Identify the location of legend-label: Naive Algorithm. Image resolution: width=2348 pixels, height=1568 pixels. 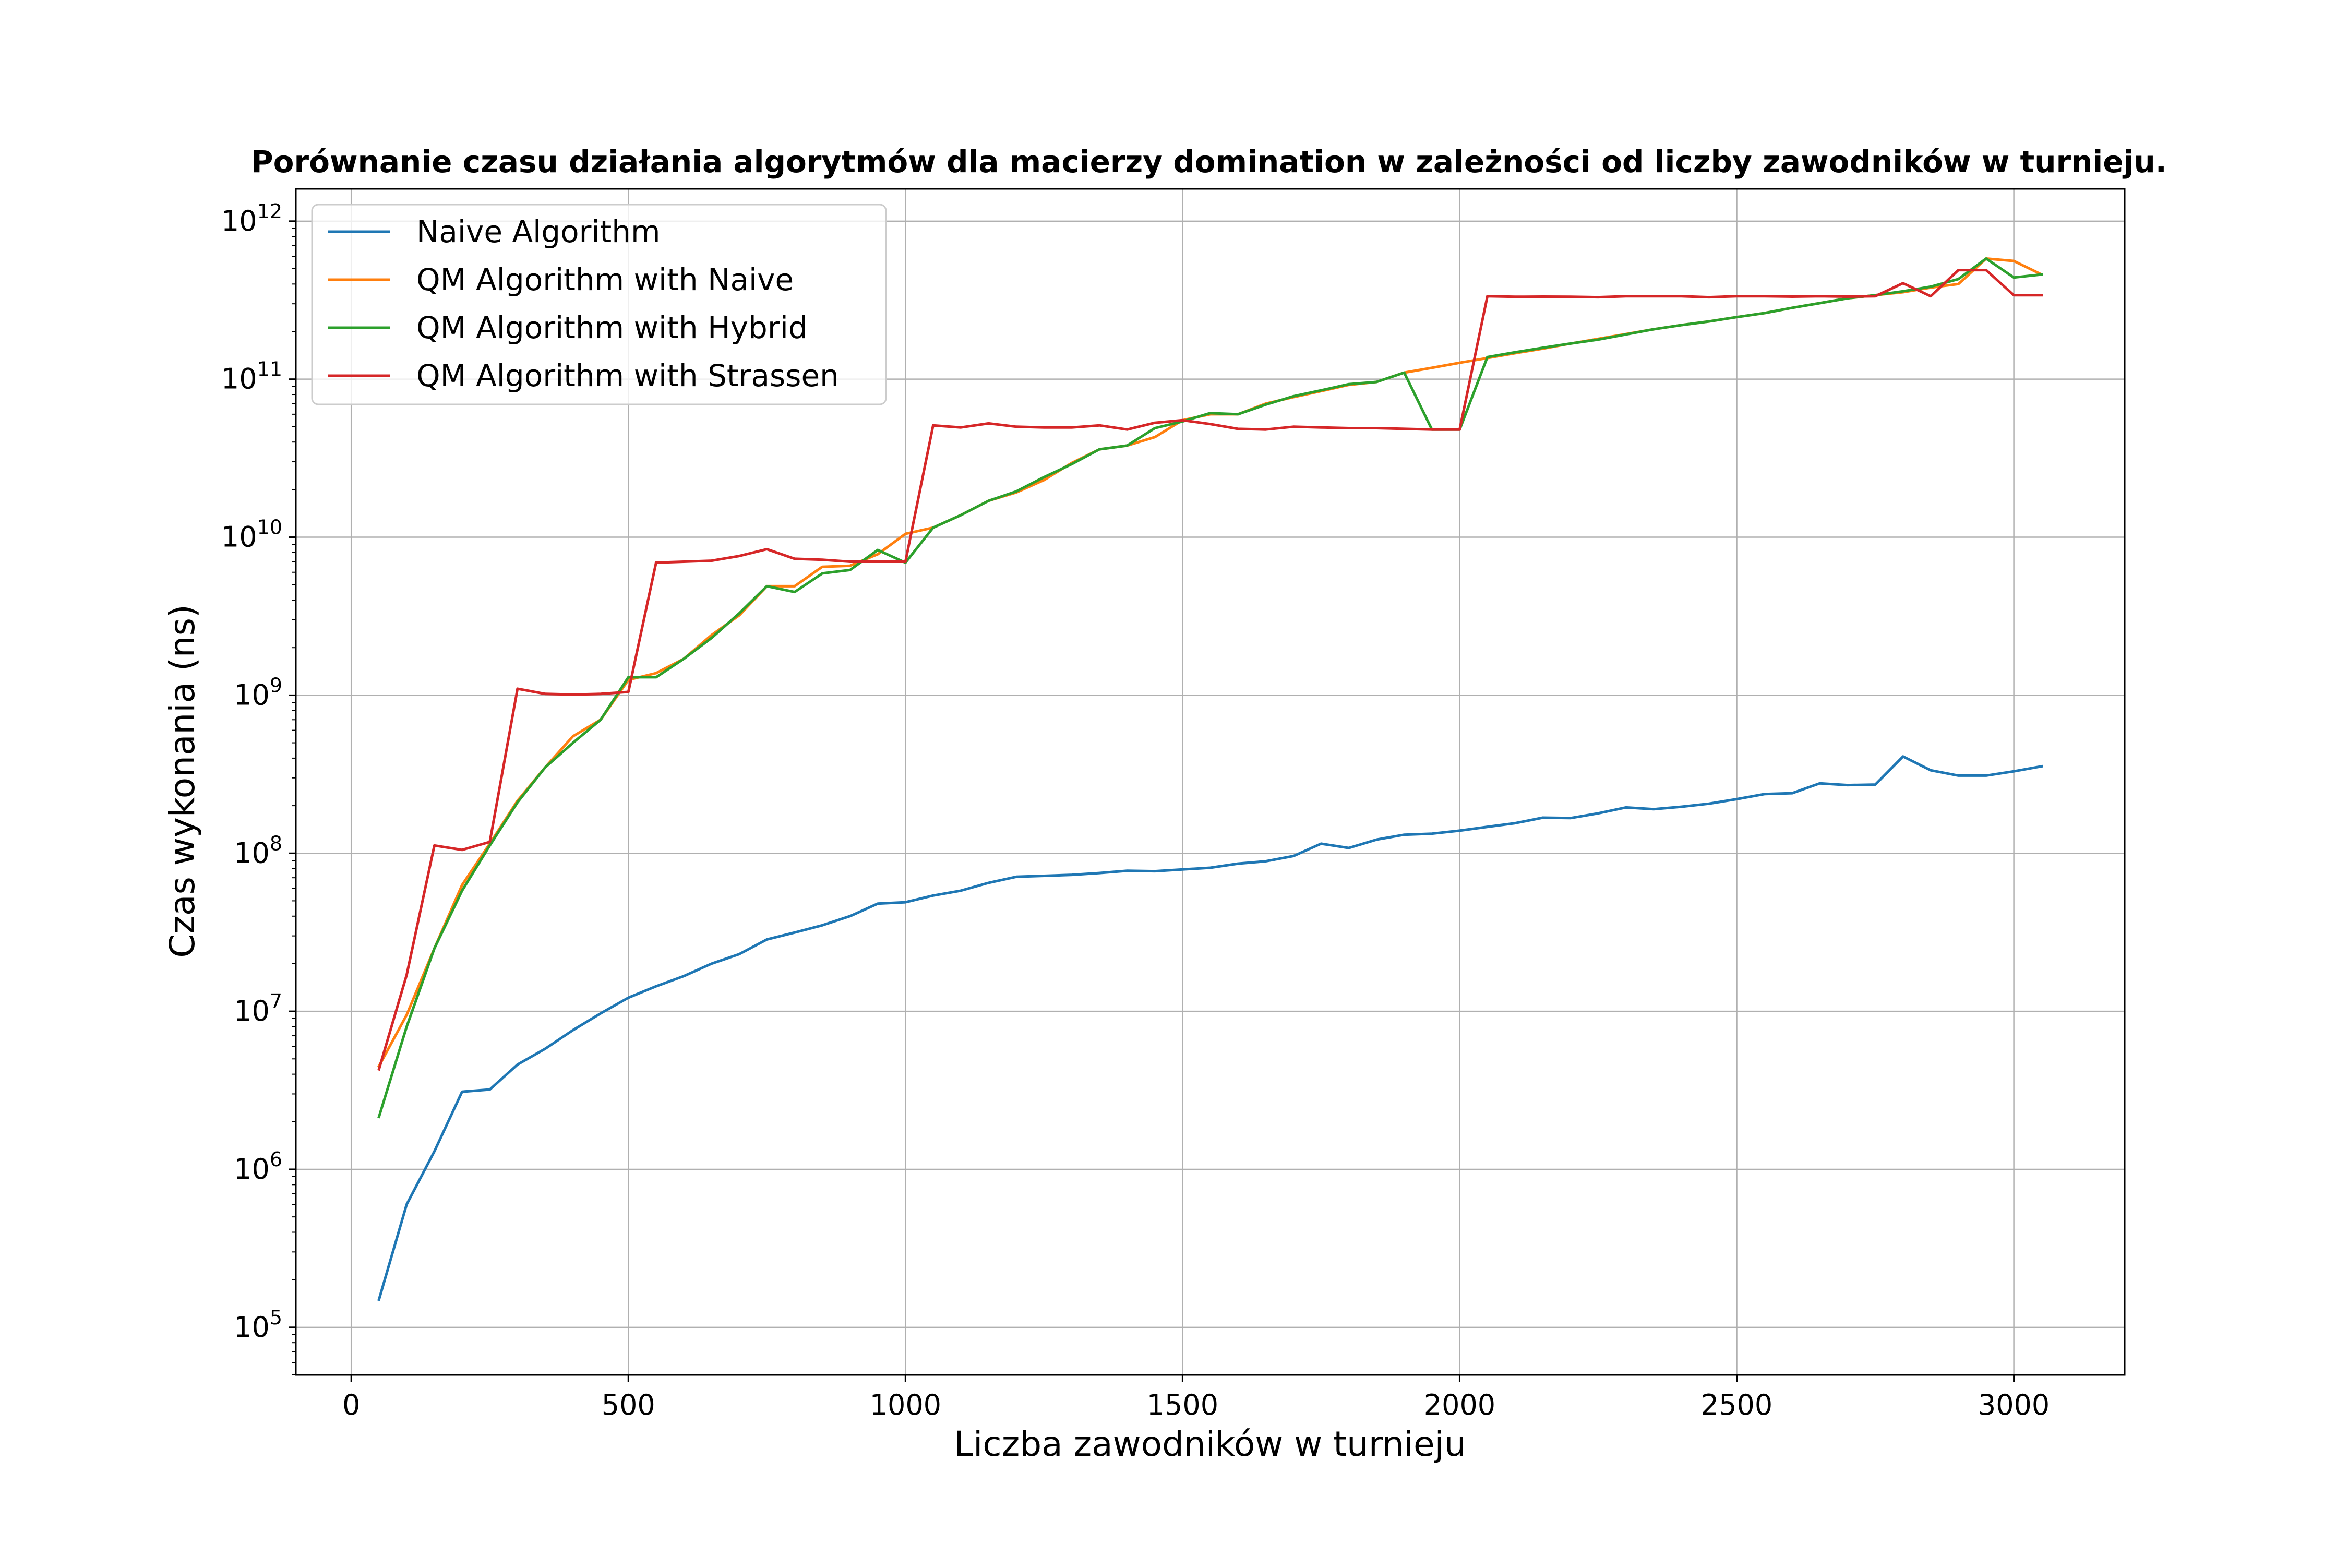
(538, 231).